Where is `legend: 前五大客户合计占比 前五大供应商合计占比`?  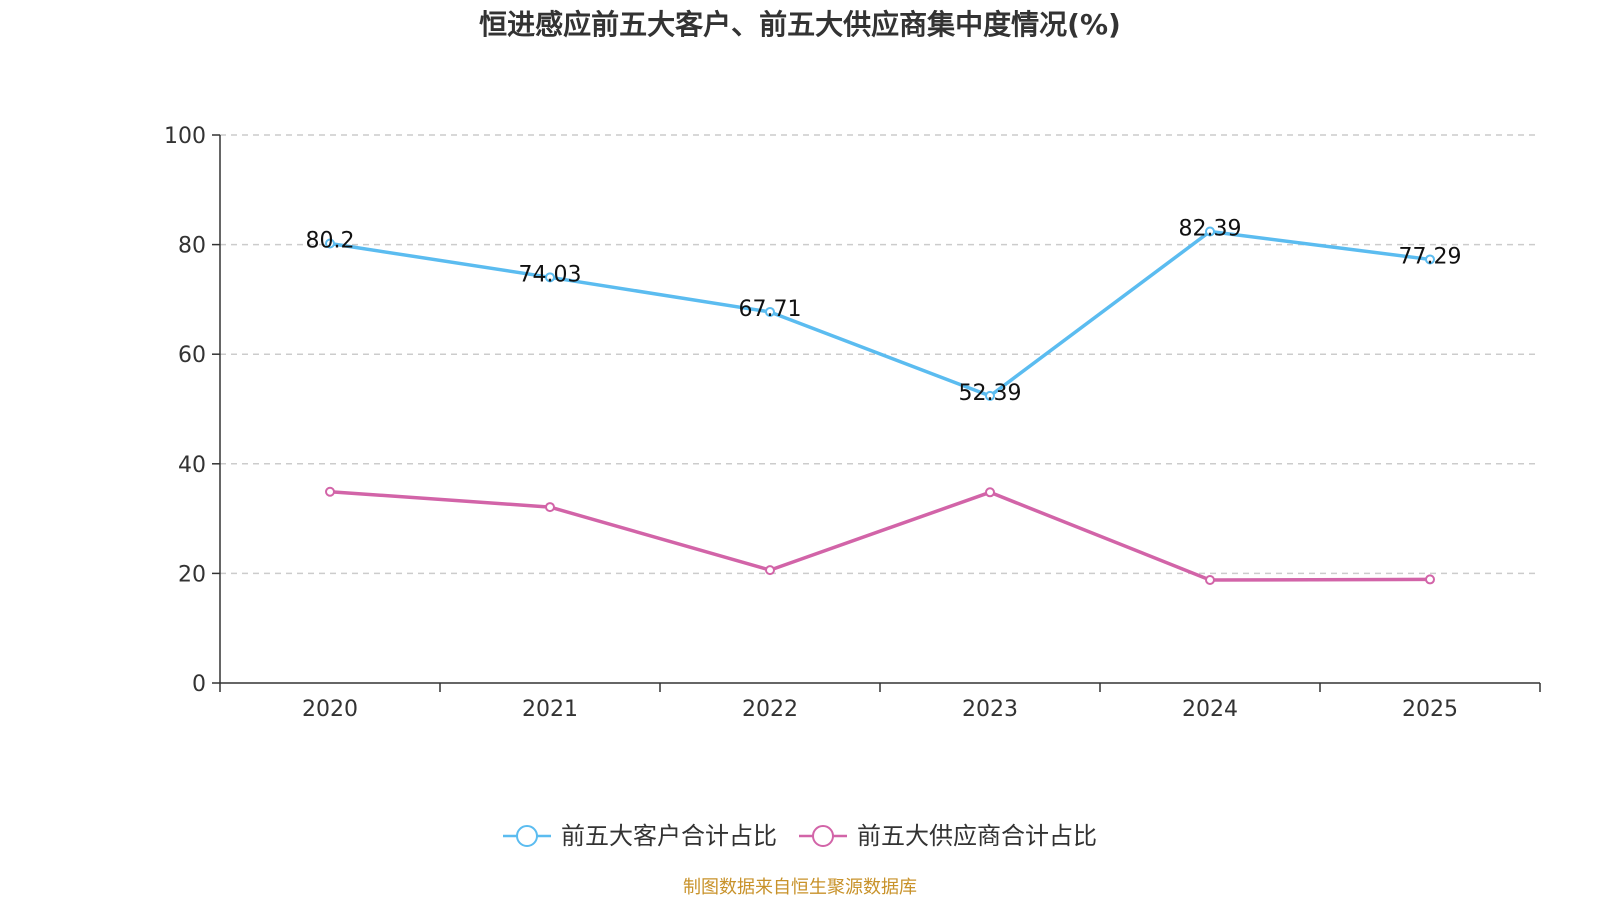 legend: 前五大客户合计占比 前五大供应商合计占比 is located at coordinates (800, 836).